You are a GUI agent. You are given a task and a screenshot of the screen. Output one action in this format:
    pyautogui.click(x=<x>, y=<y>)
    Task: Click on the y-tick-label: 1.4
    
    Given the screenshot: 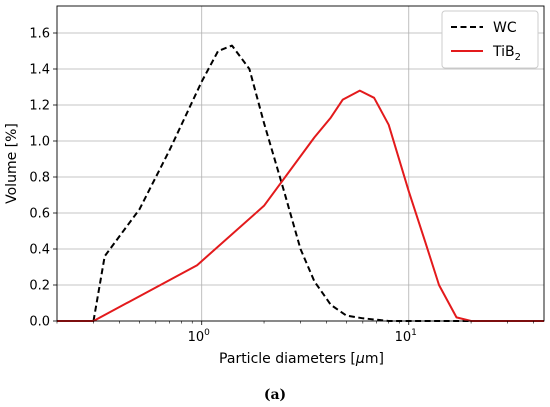 What is the action you would take?
    pyautogui.click(x=39, y=70)
    